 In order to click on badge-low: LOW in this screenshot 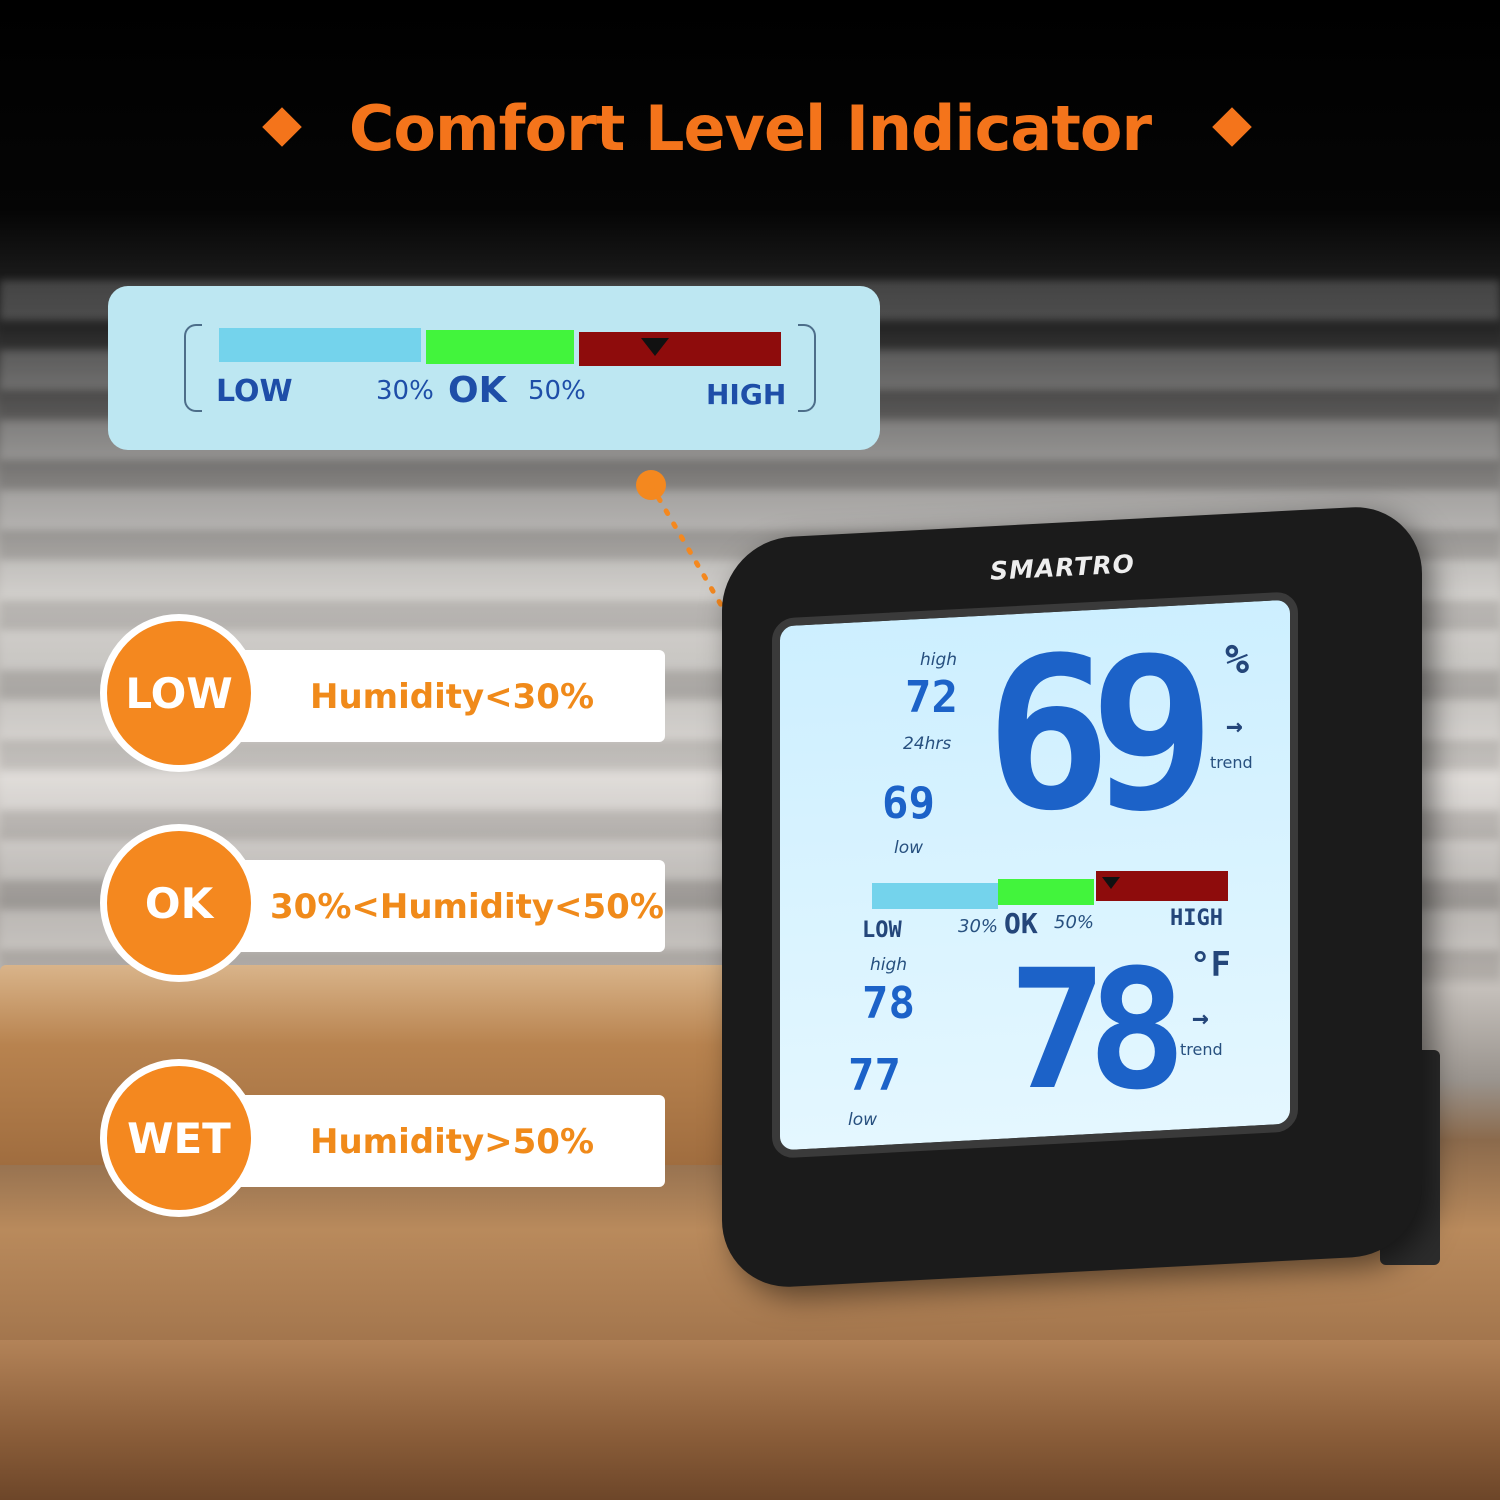, I will do `click(179, 693)`.